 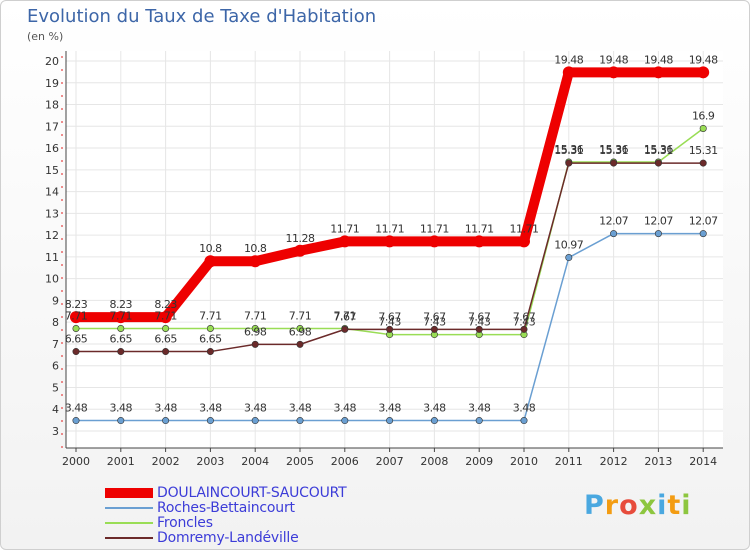 I want to click on x-tick-label: 2006, so click(x=345, y=461).